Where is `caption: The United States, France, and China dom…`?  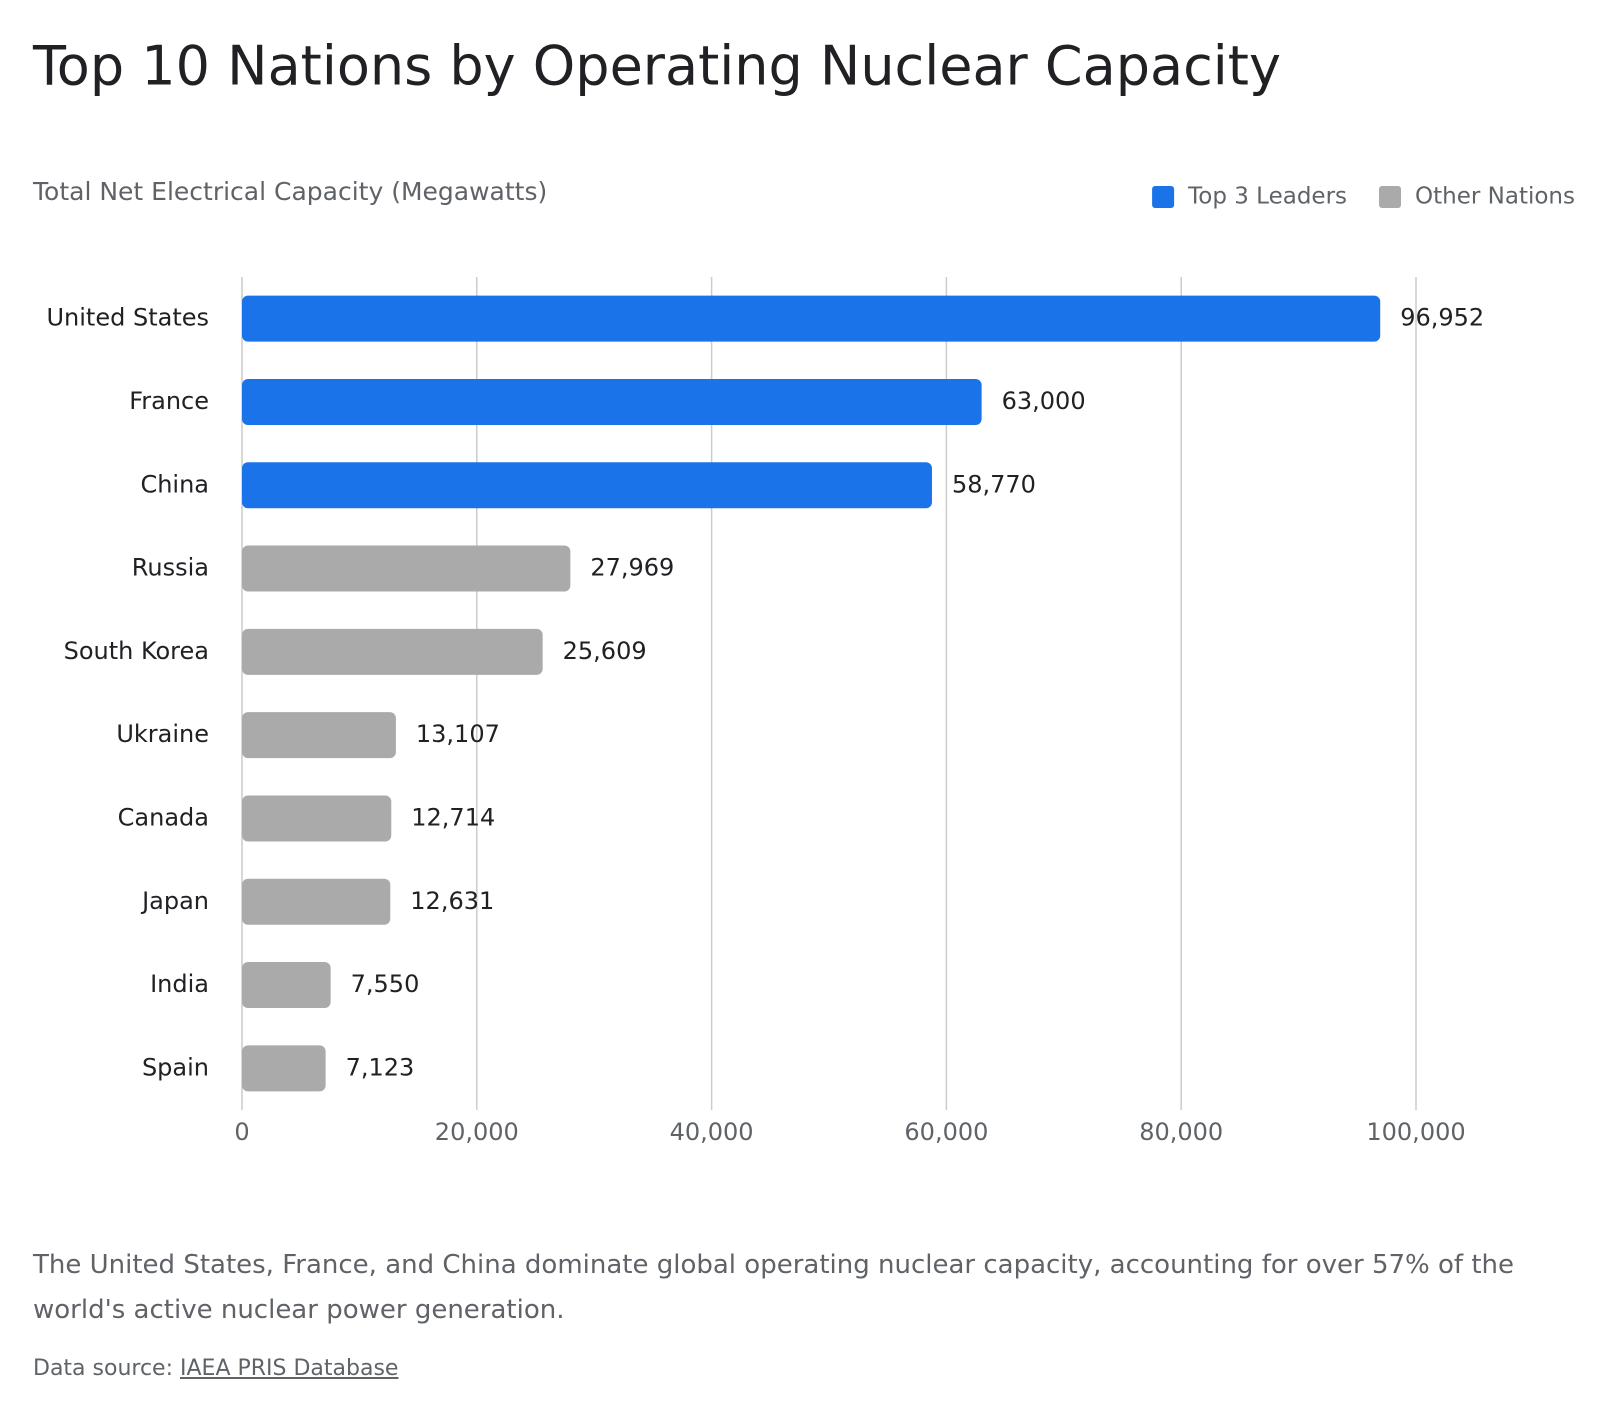 caption: The United States, France, and China dom… is located at coordinates (773, 1287).